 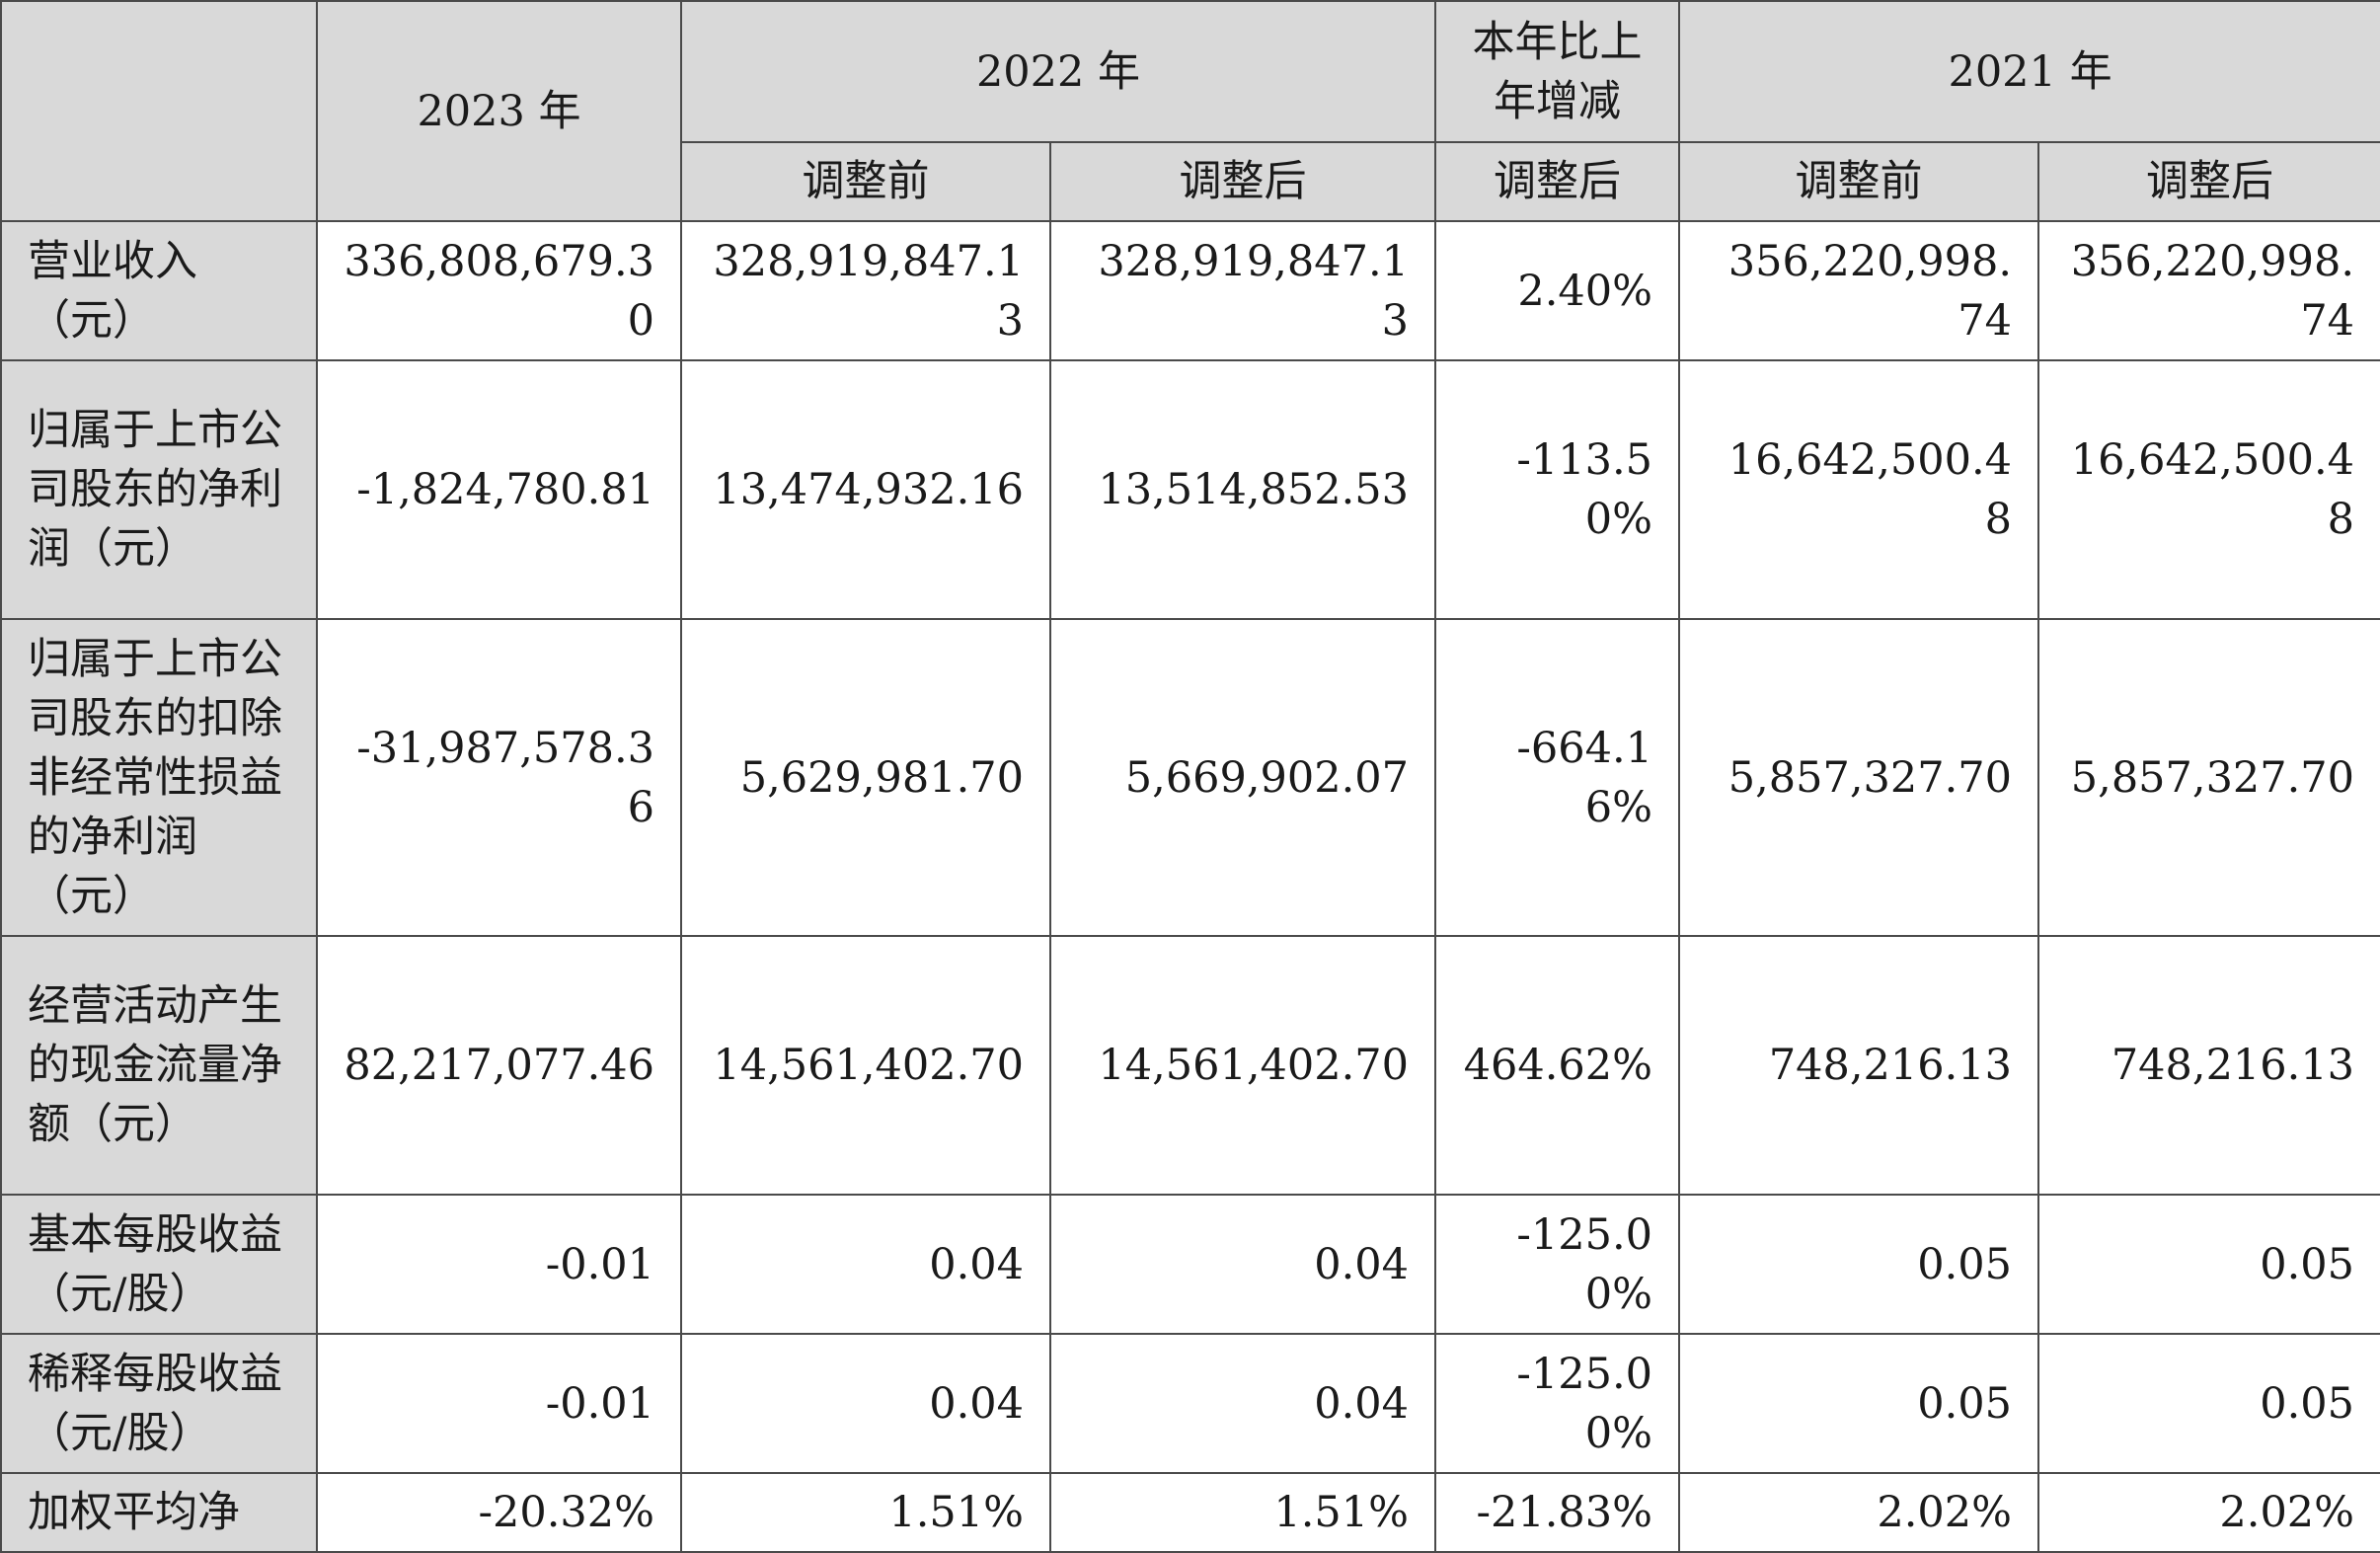 I want to click on cell-2021-before: 356,220,998.74, so click(x=1859, y=290).